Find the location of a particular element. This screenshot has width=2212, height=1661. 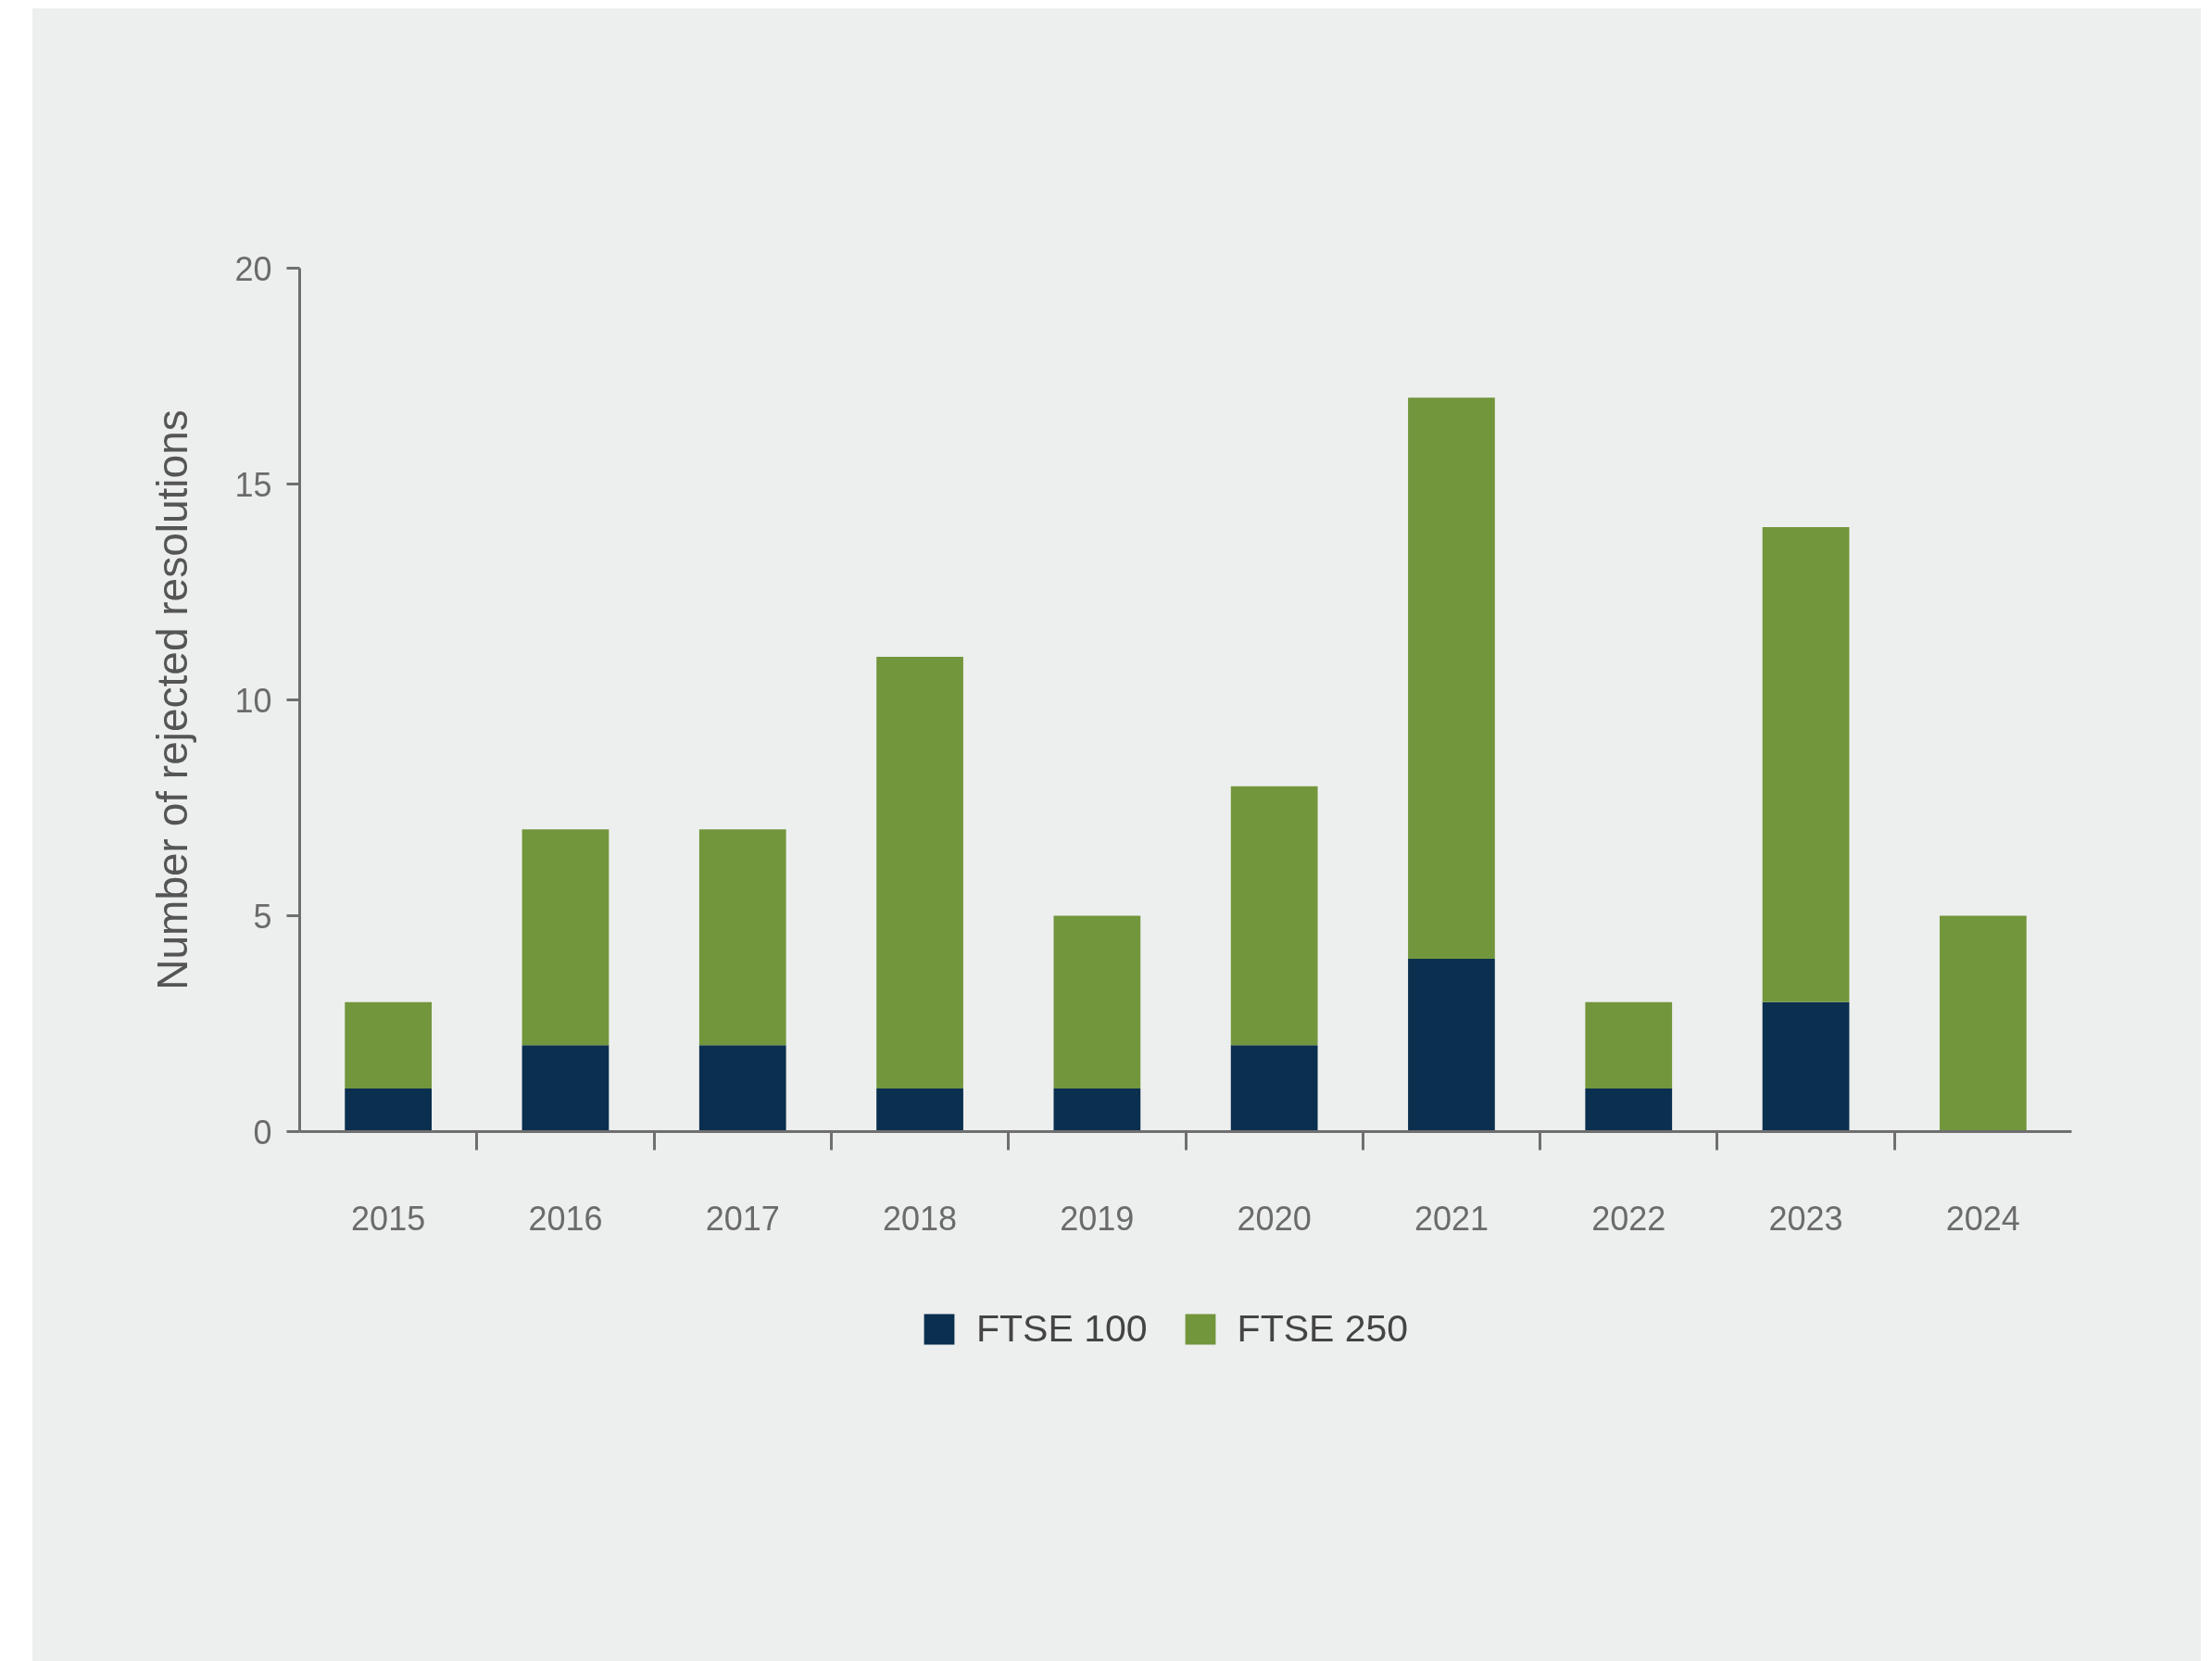

x-tick-label: 2020 is located at coordinates (1274, 1218).